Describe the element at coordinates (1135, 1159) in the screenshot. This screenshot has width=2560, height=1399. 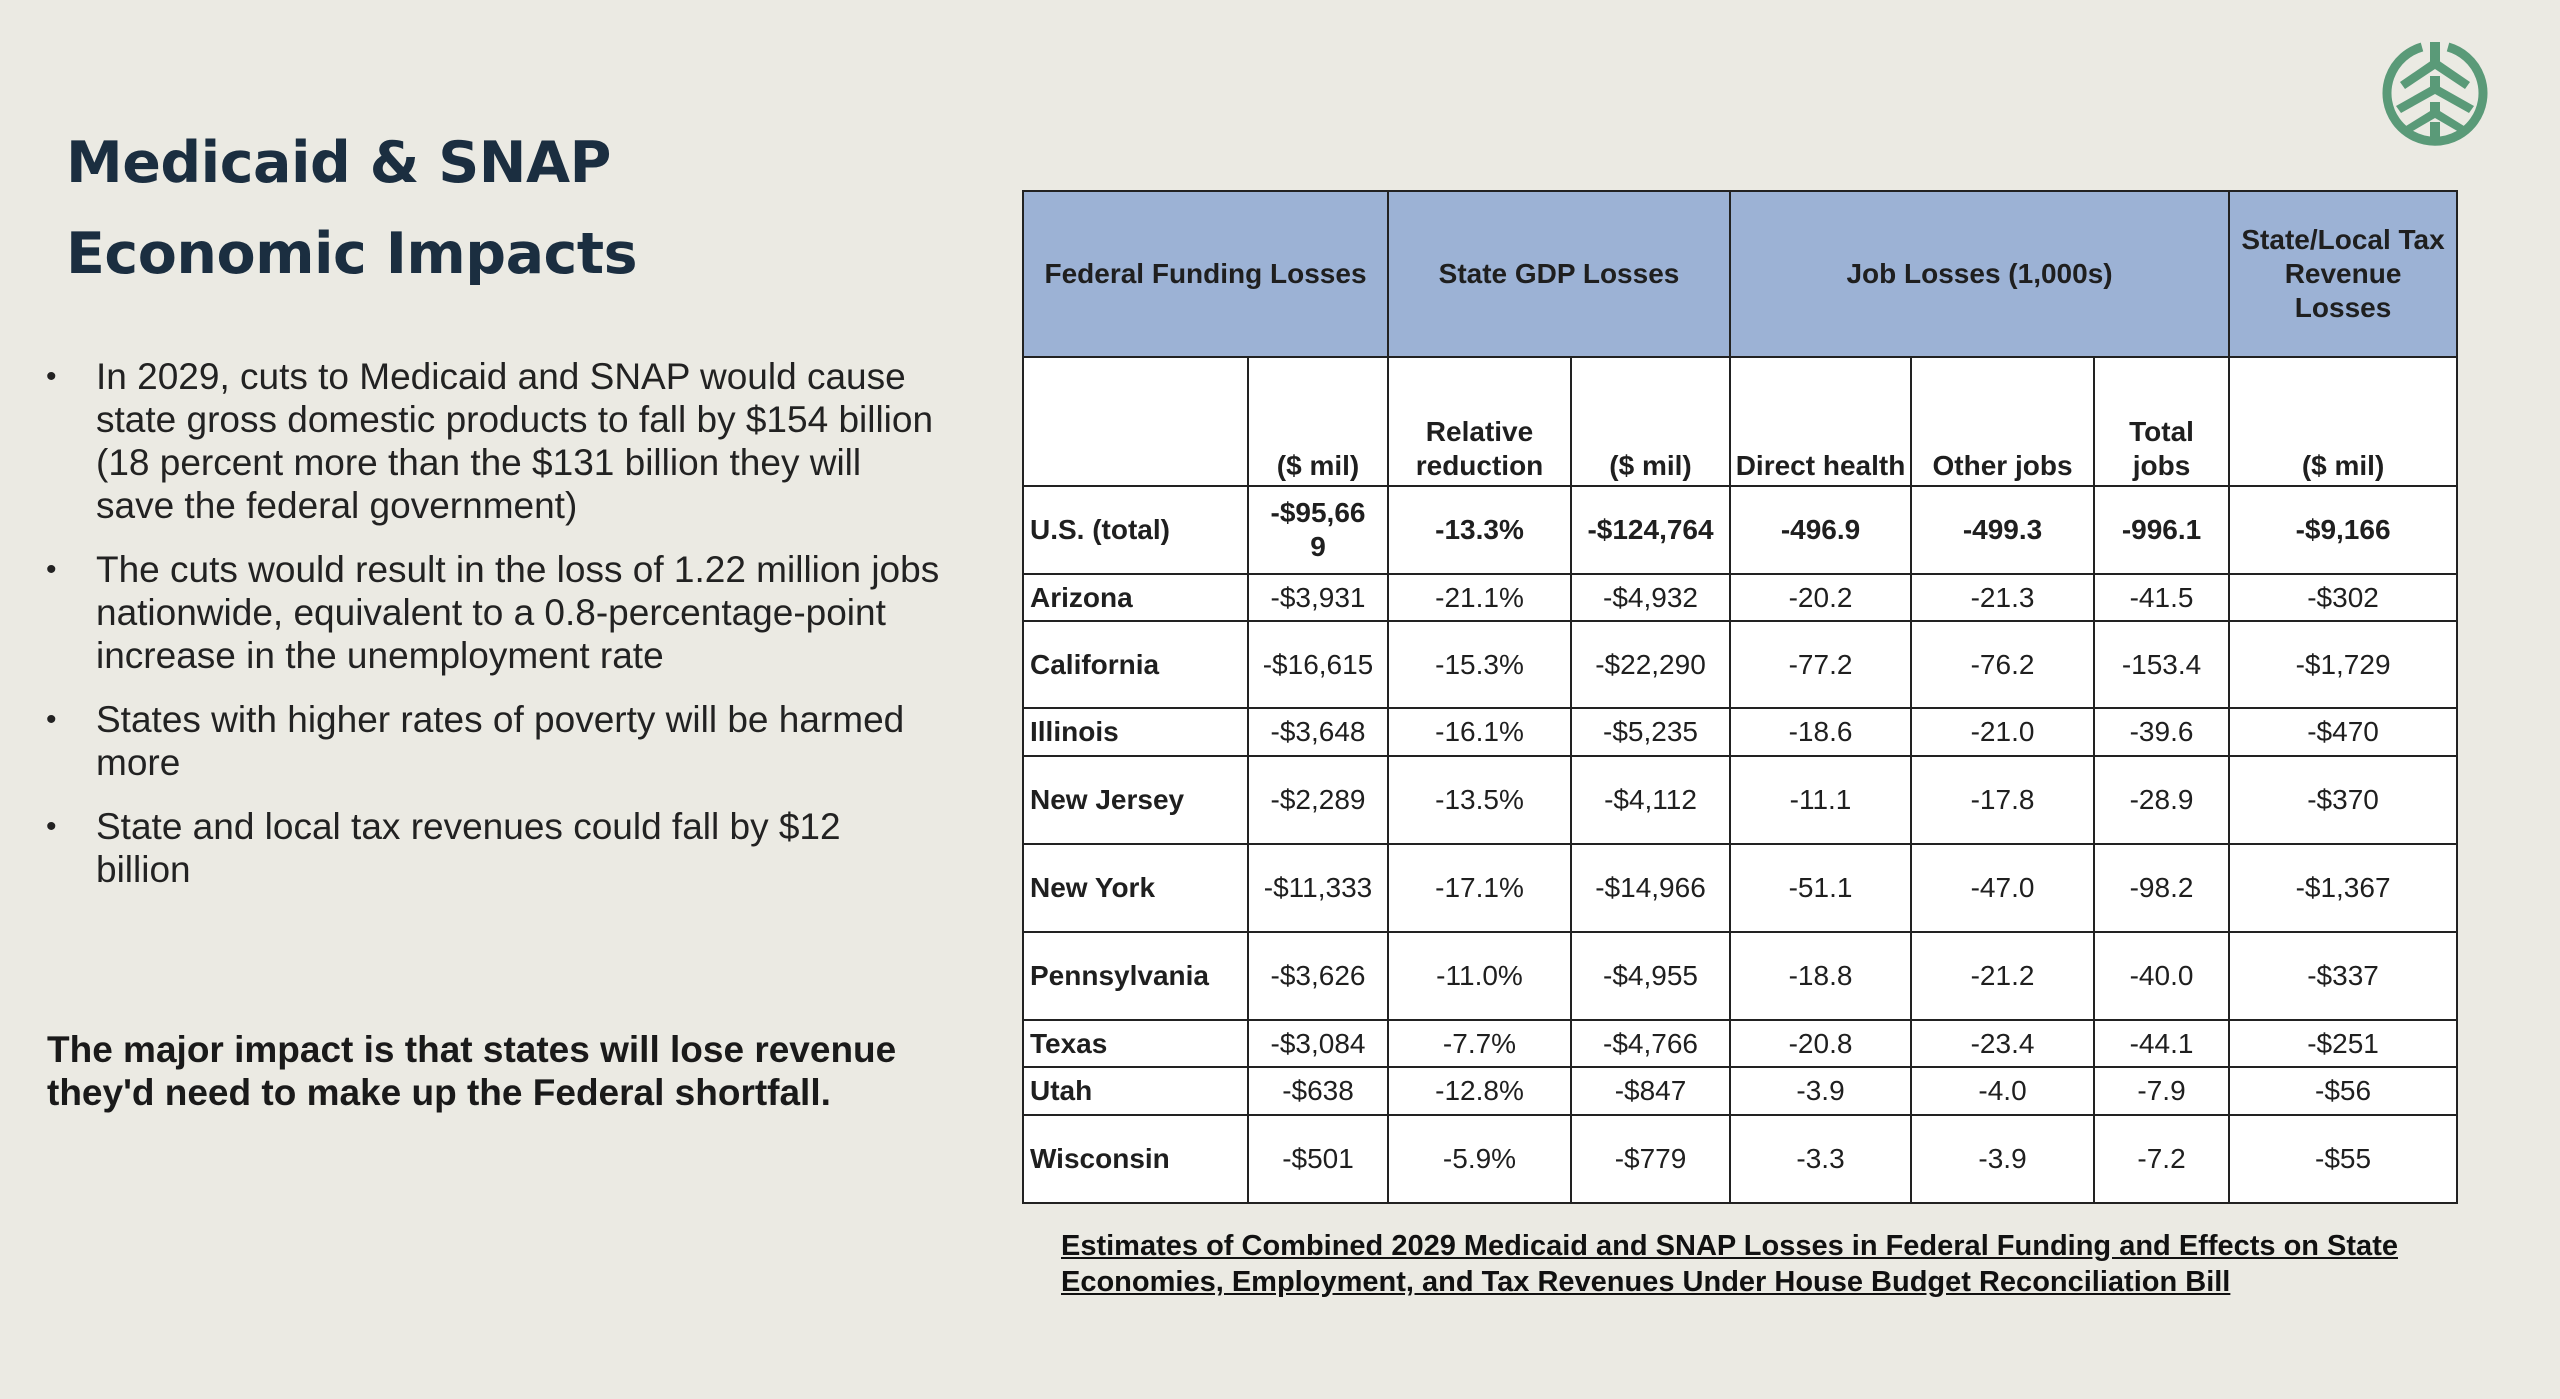
I see `cell-state: Wisconsin` at that location.